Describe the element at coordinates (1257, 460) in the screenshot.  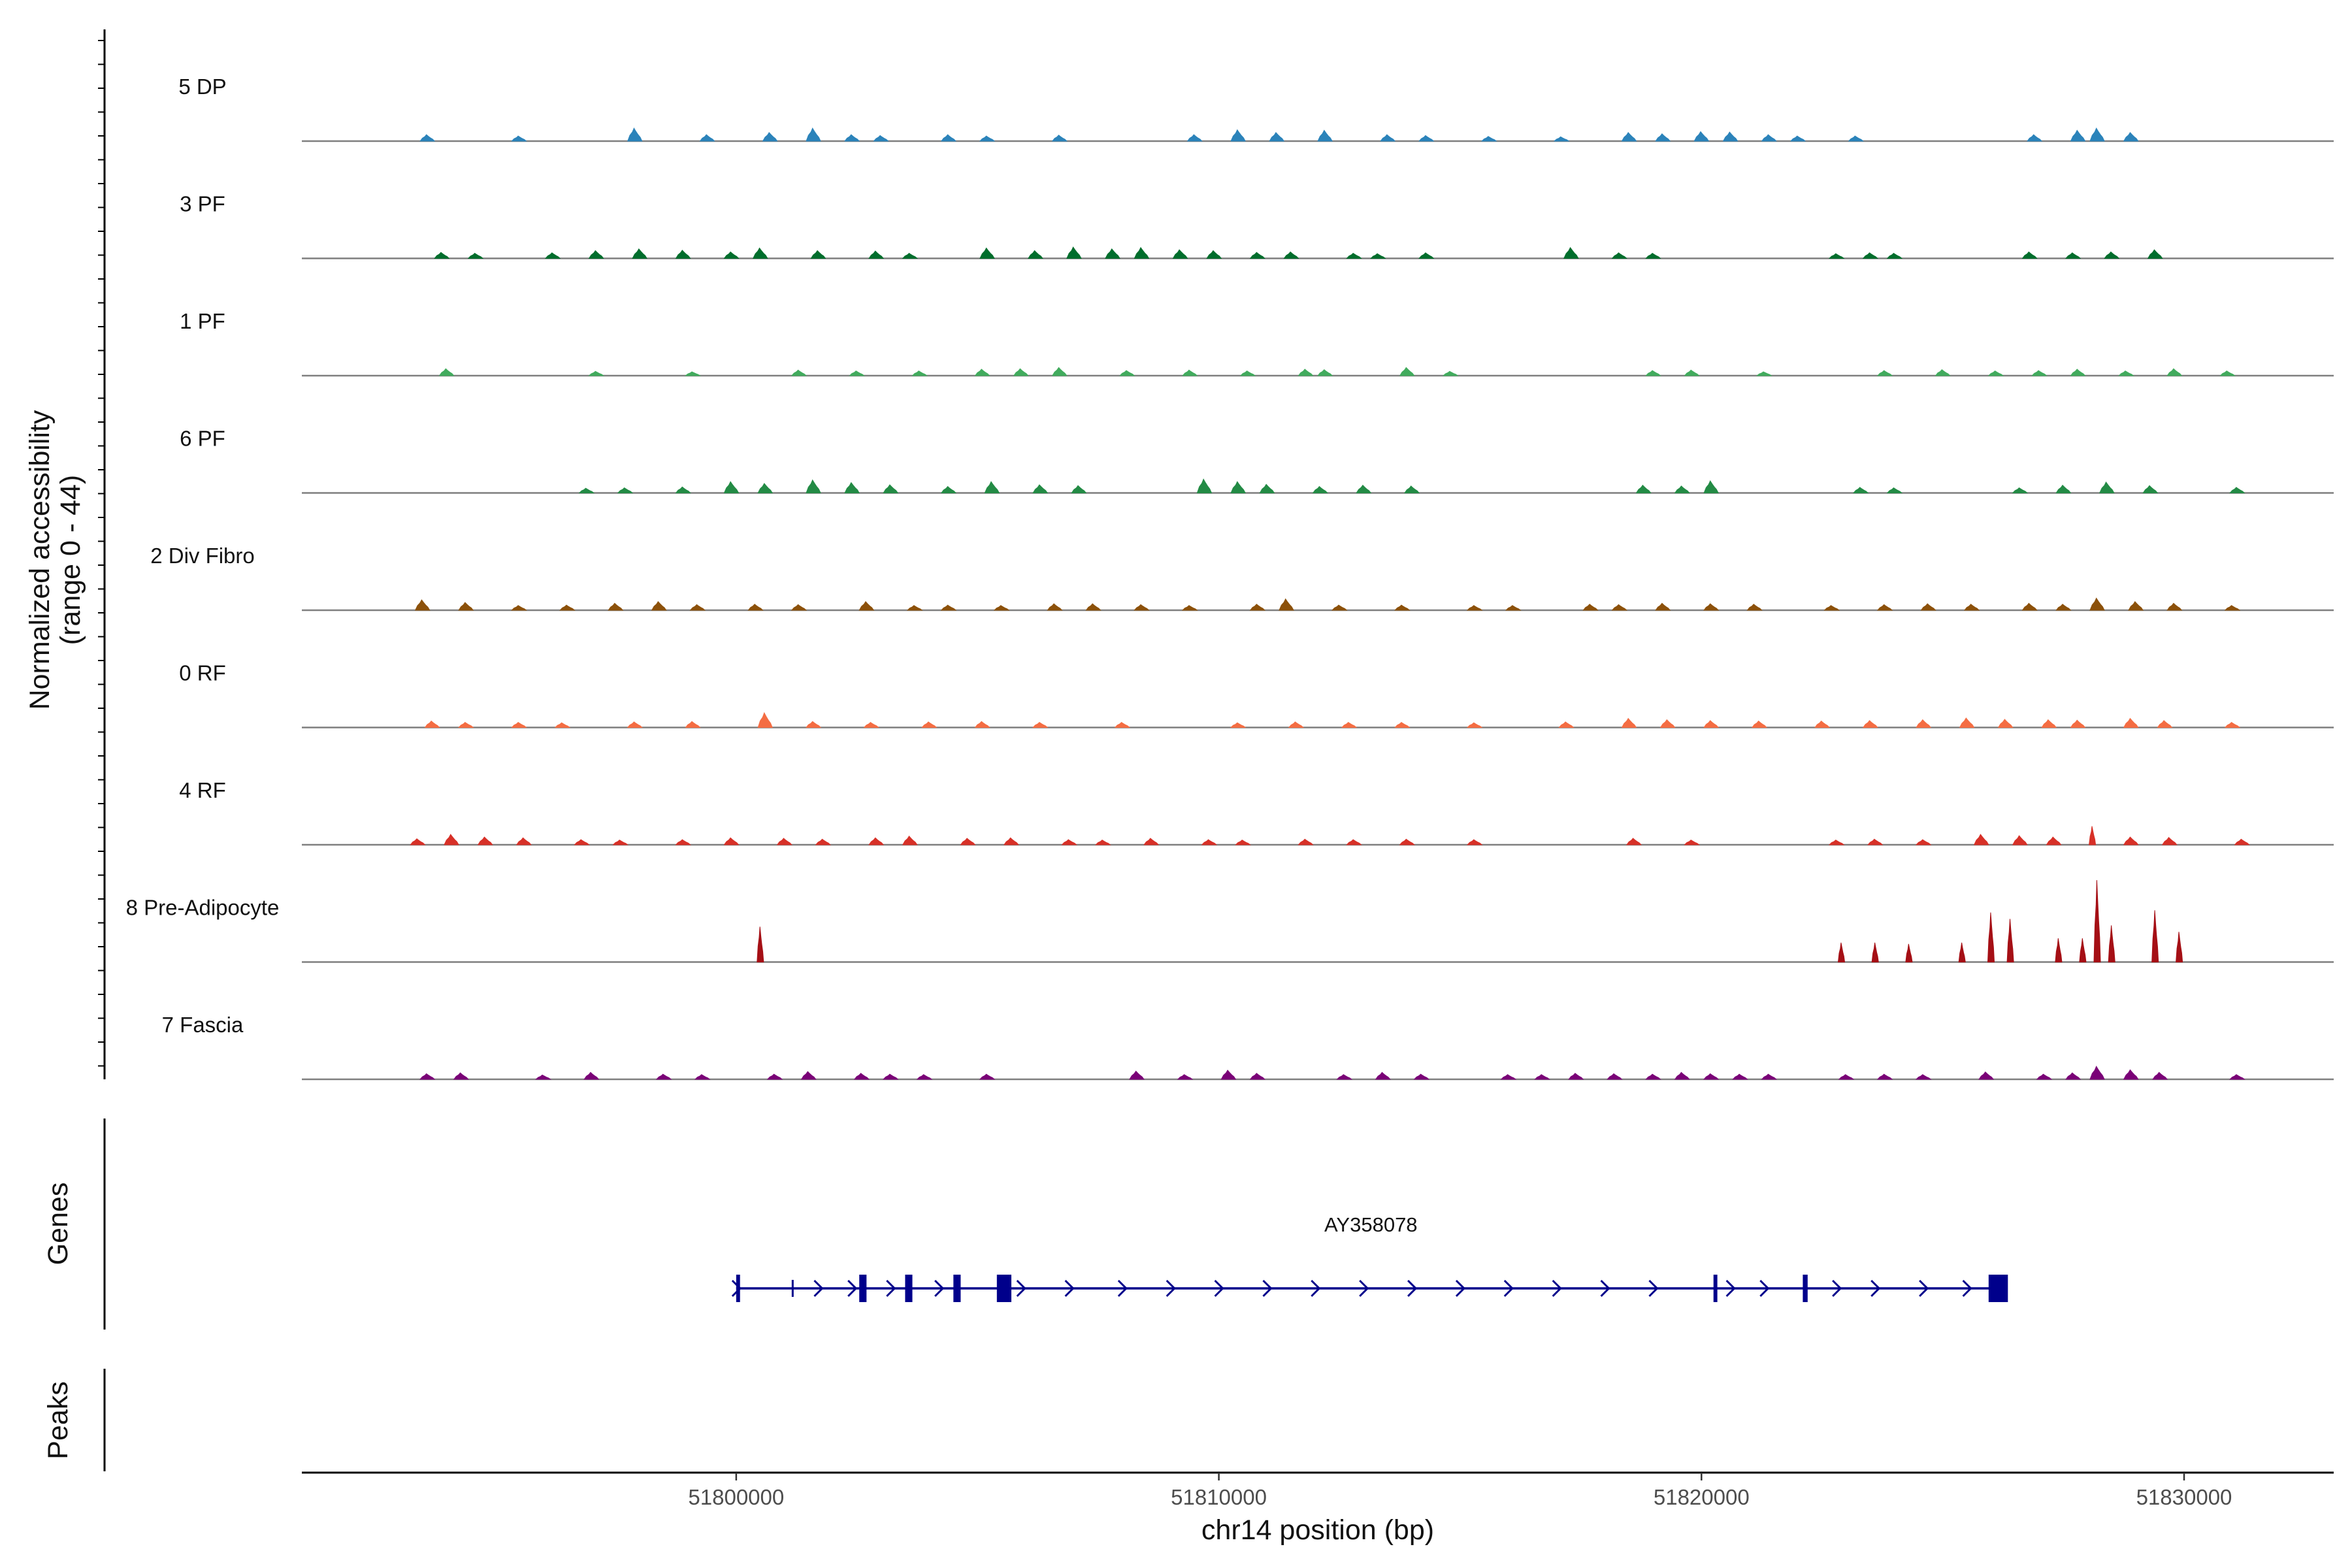
I see `track-4: 6 PF` at that location.